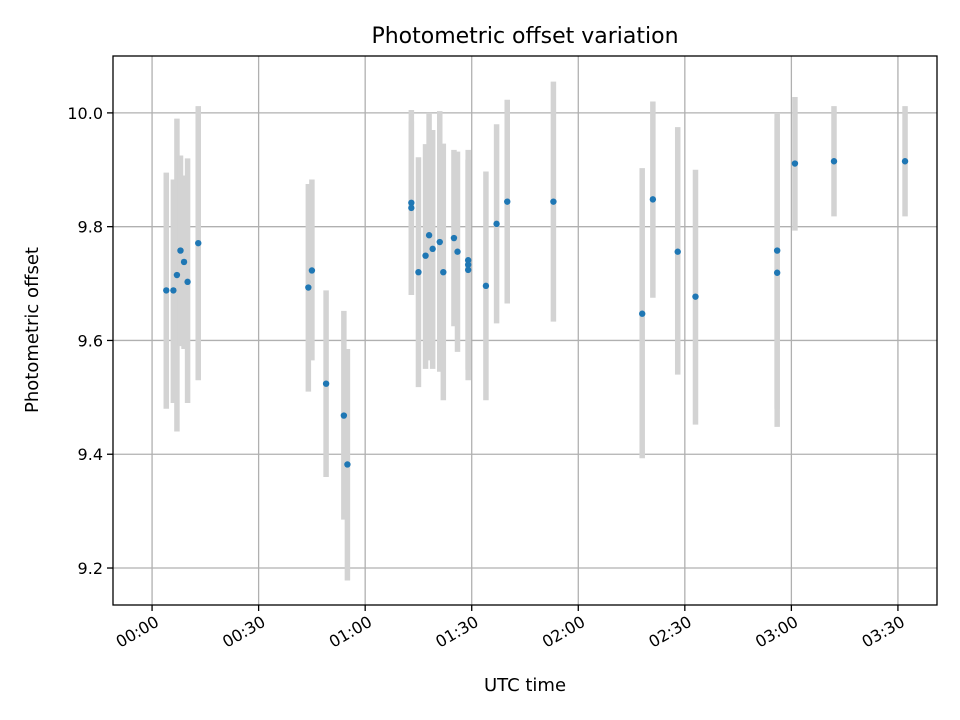  I want to click on chart-title: Photometric offset variation, so click(524, 36).